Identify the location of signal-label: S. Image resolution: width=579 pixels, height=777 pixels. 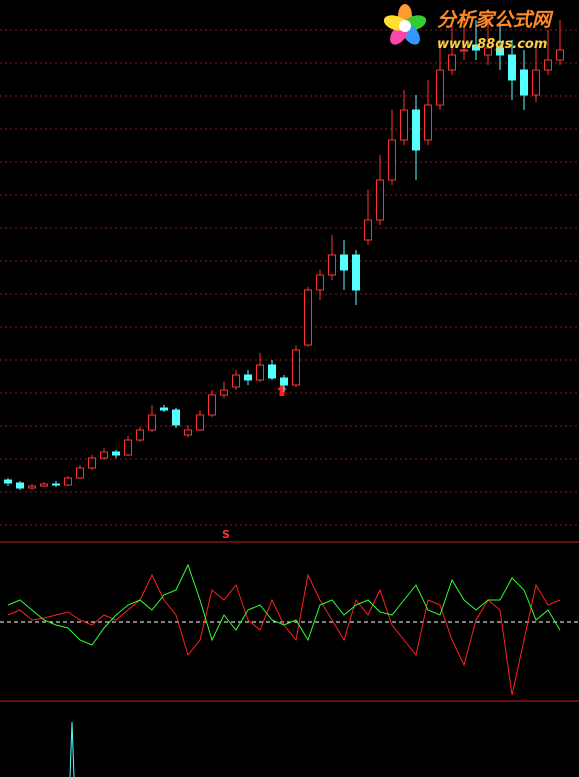
(226, 534).